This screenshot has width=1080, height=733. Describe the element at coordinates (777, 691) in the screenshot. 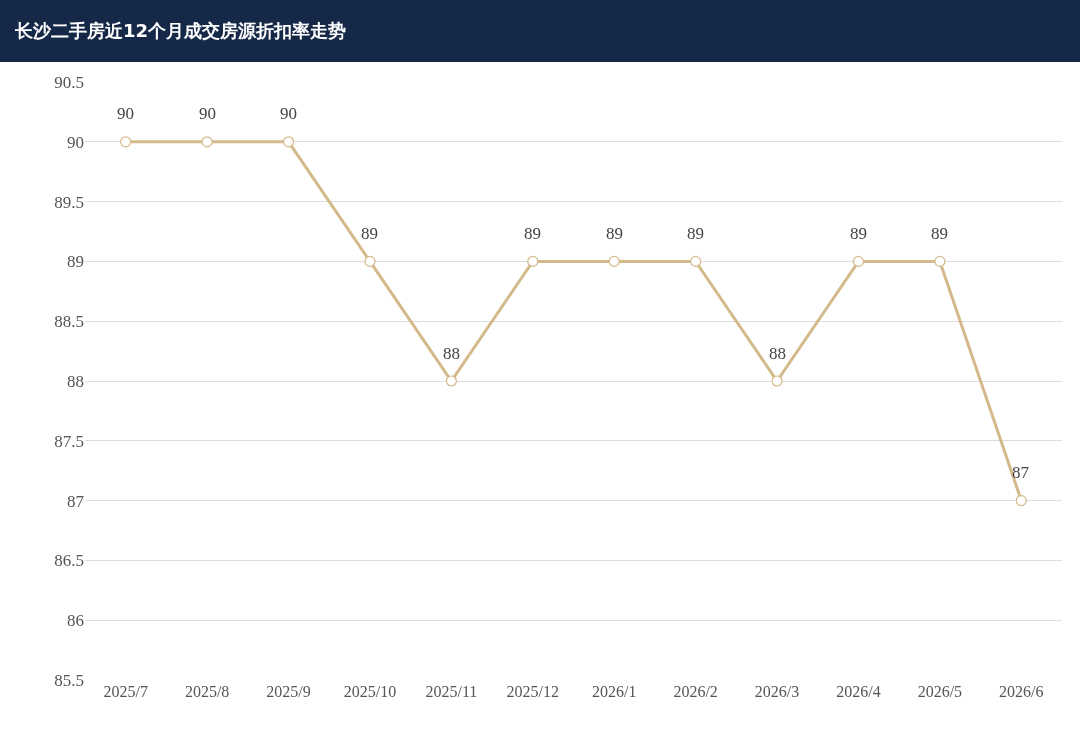

I see `x-tick-label: 2026/3` at that location.